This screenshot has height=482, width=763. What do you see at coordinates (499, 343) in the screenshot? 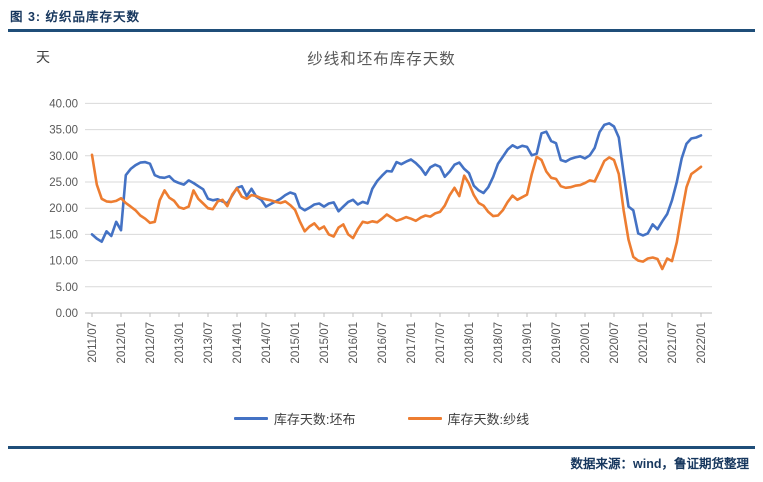
I see `x-axis-tick-label: 2018/07` at bounding box center [499, 343].